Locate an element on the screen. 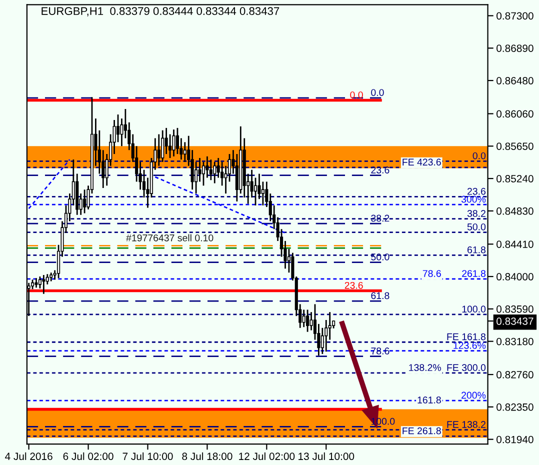 Image resolution: width=539 pixels, height=465 pixels. annotation: 138.2% is located at coordinates (425, 368).